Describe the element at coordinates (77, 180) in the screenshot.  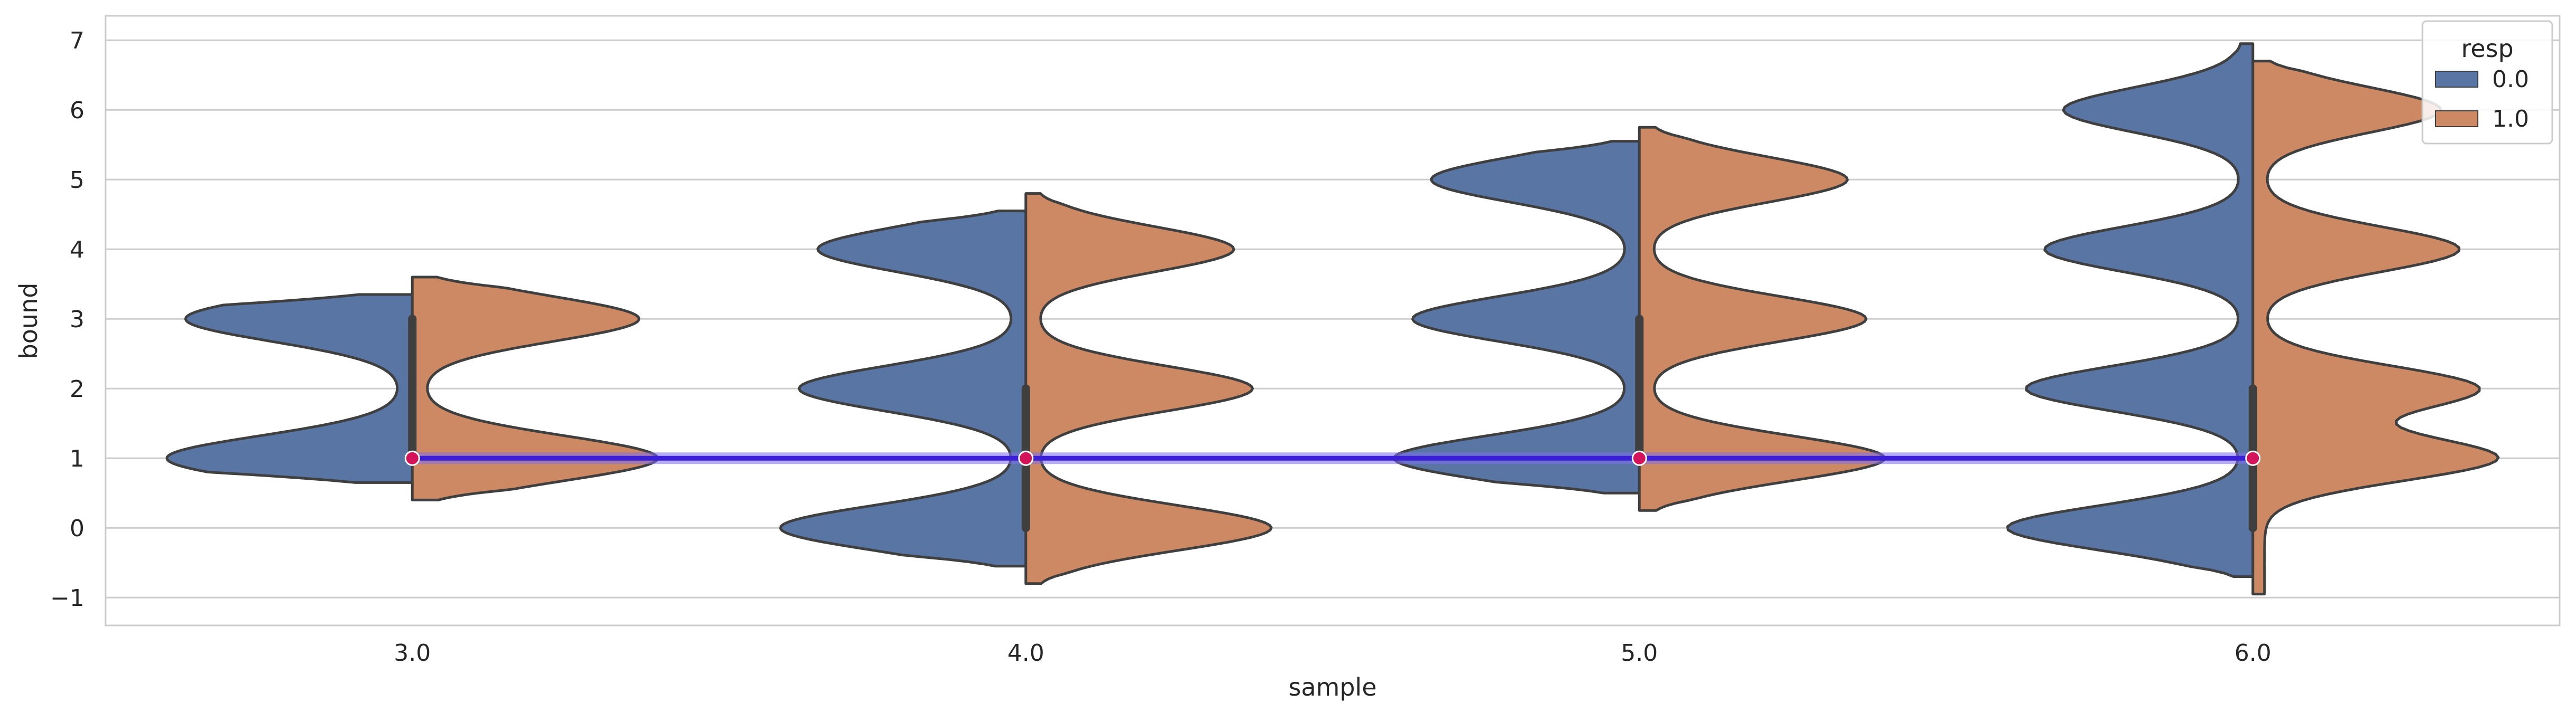
I see `y-tick-label: 5` at that location.